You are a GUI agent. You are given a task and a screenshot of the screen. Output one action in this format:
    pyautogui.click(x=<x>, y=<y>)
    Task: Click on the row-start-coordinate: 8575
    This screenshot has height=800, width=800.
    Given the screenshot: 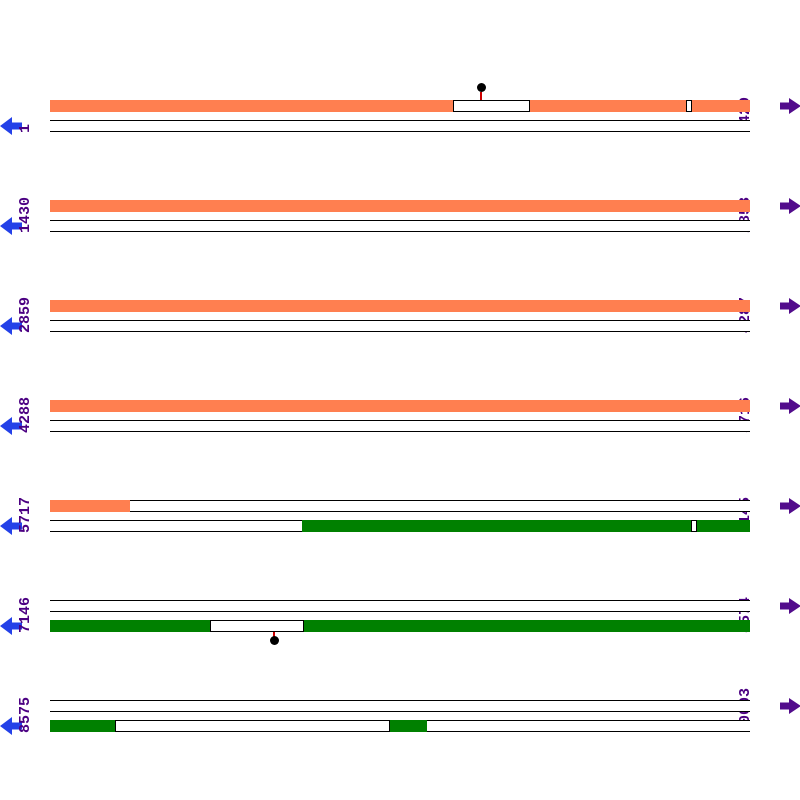 What is the action you would take?
    pyautogui.click(x=25, y=714)
    